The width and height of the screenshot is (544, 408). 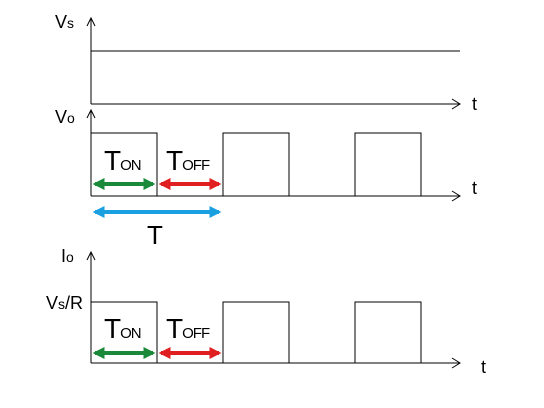 I want to click on t-axis-label-3: t, so click(x=483, y=367).